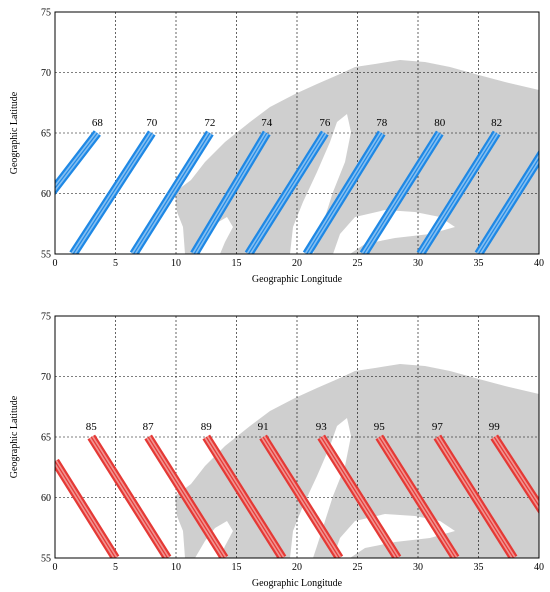 The width and height of the screenshot is (550, 592). What do you see at coordinates (263, 427) in the screenshot?
I see `track-label: 91` at bounding box center [263, 427].